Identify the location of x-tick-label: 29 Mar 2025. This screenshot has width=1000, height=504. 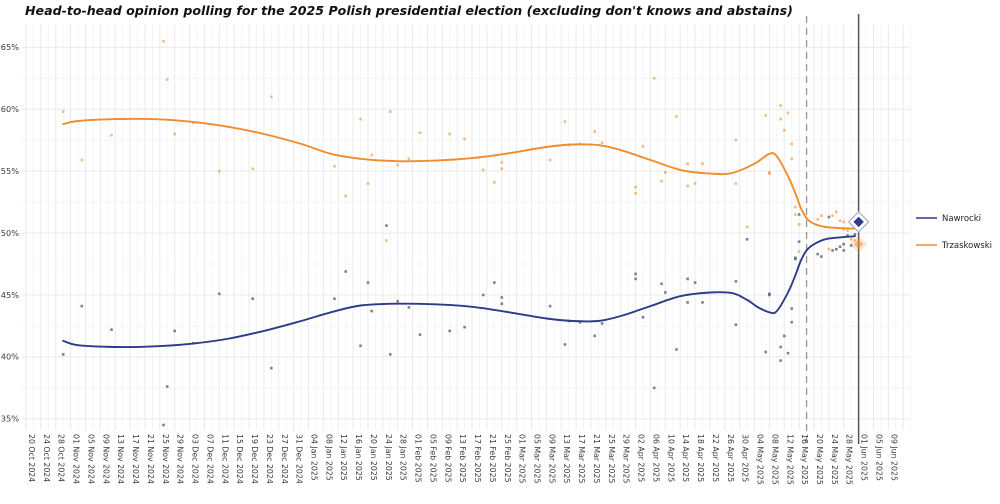
(626, 458).